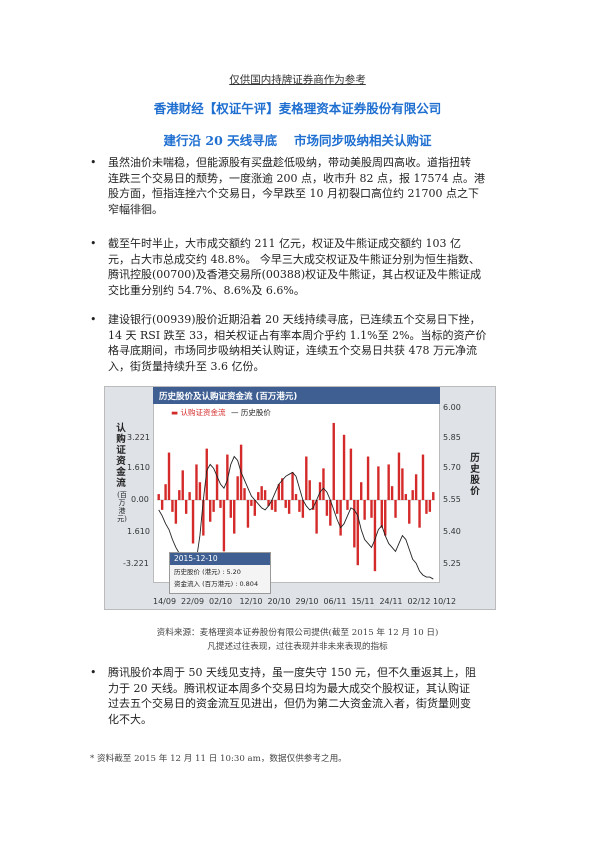 This screenshot has height=842, width=595. What do you see at coordinates (198, 412) in the screenshot?
I see `legend-flow: ▬ 认购证资金流` at bounding box center [198, 412].